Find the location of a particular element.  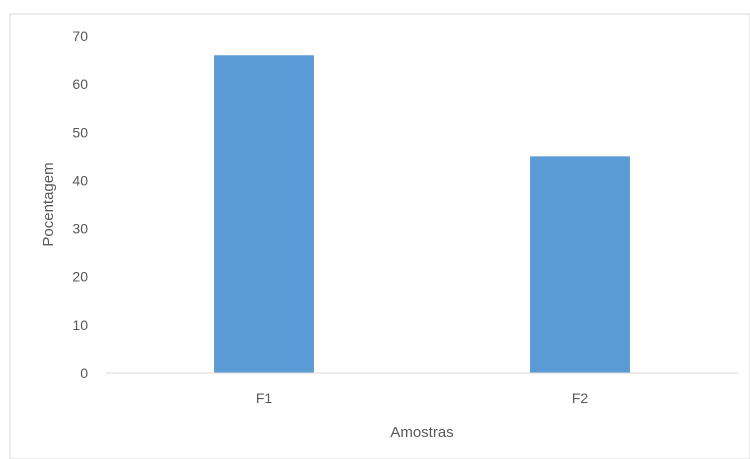

y-tick-label: 20 is located at coordinates (80, 277).